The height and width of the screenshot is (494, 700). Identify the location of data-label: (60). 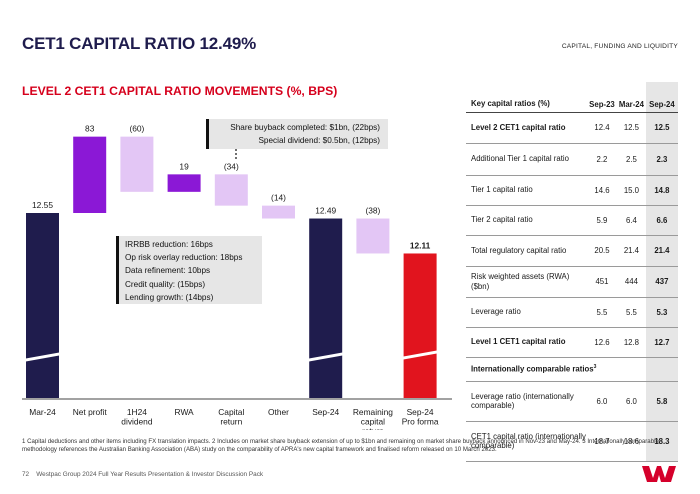
(136, 129).